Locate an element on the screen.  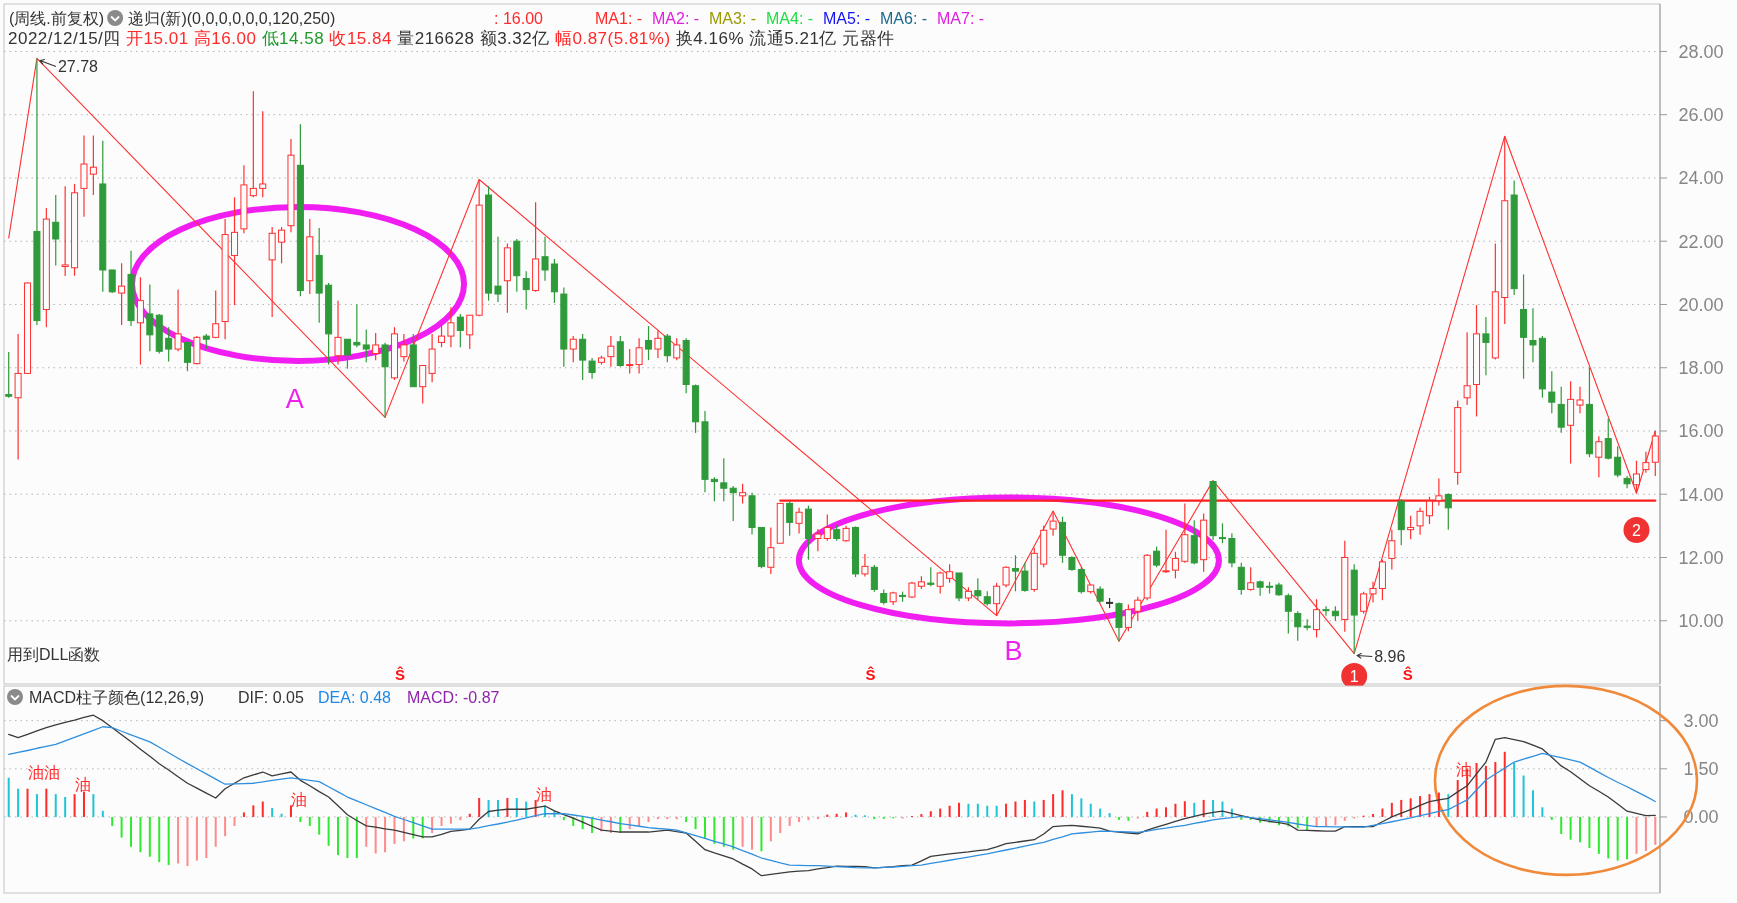
annotation: 8.96 is located at coordinates (1390, 656).